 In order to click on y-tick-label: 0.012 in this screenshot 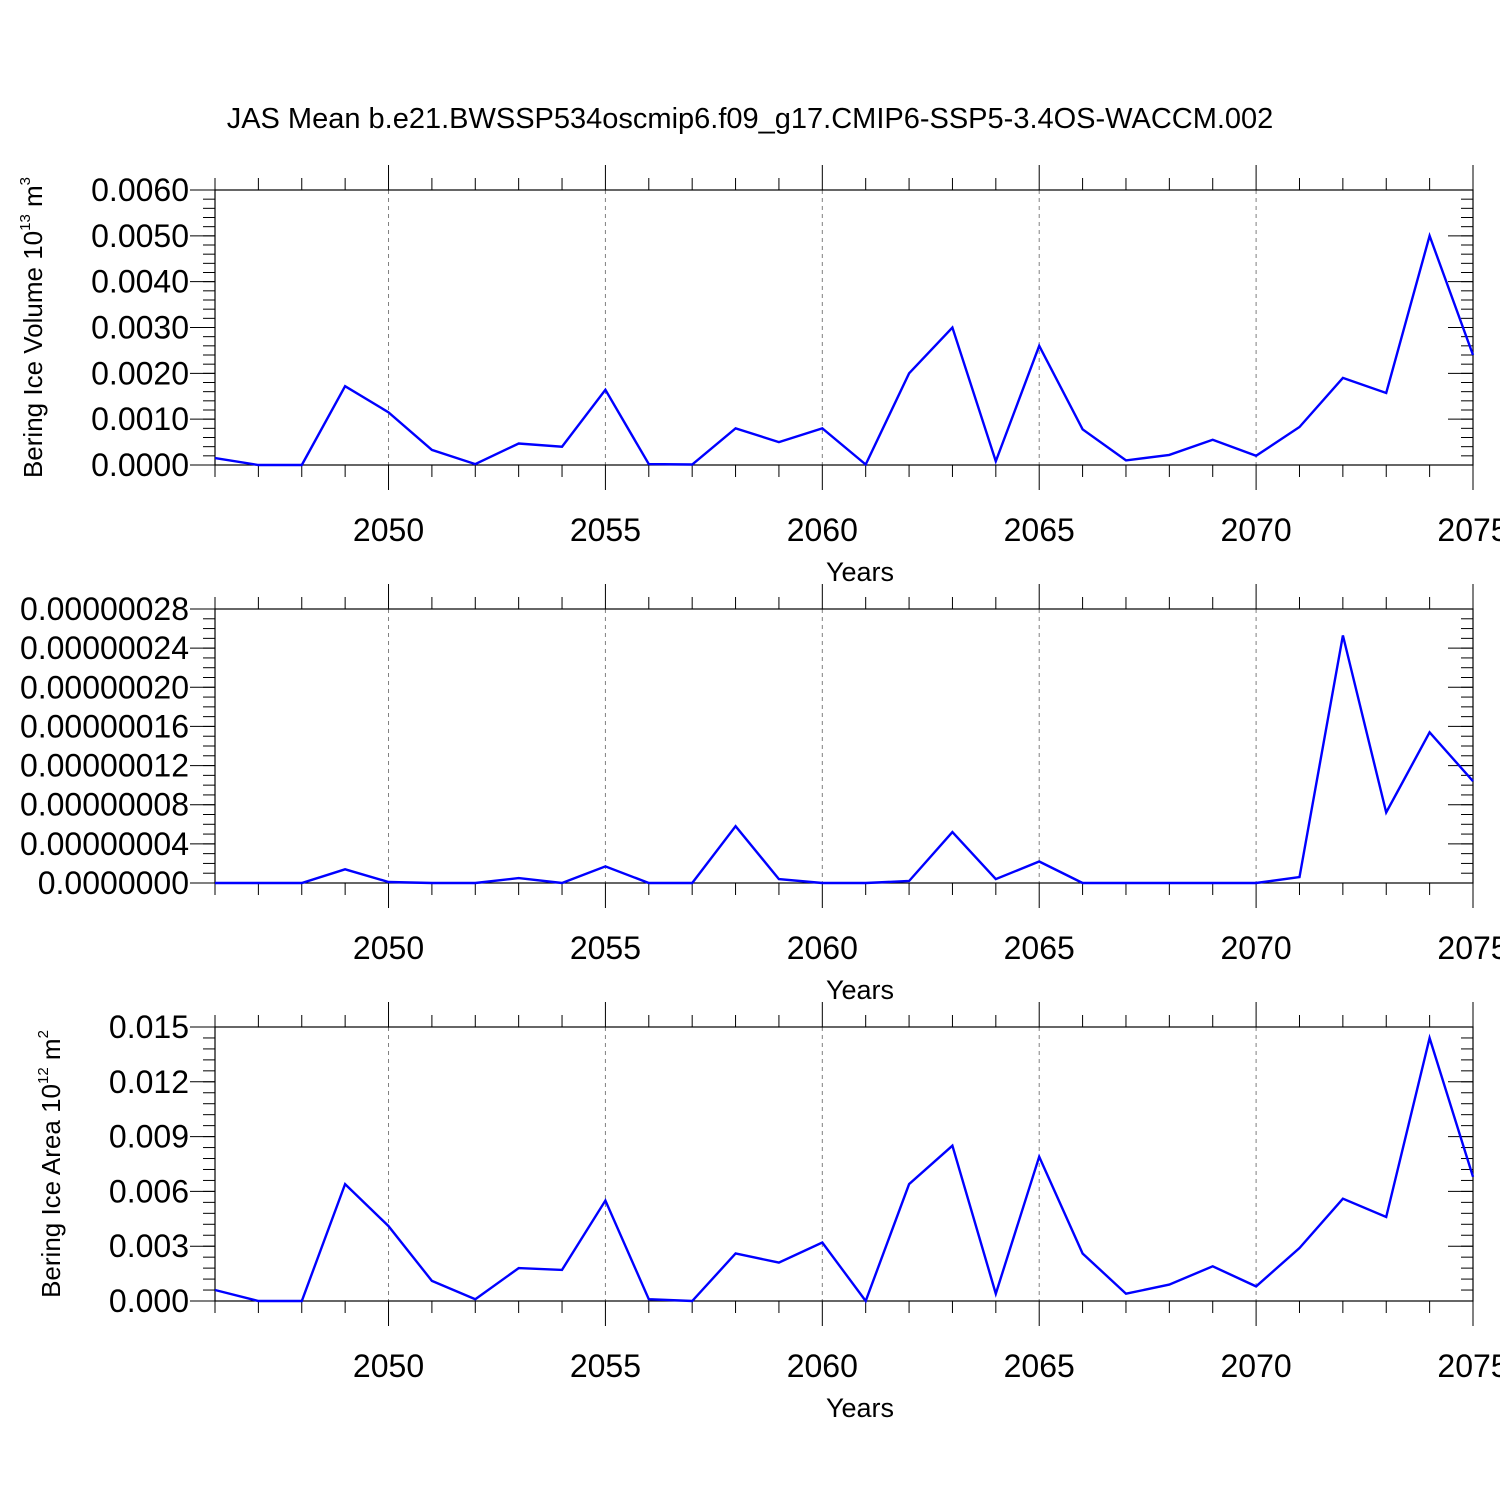, I will do `click(149, 1082)`.